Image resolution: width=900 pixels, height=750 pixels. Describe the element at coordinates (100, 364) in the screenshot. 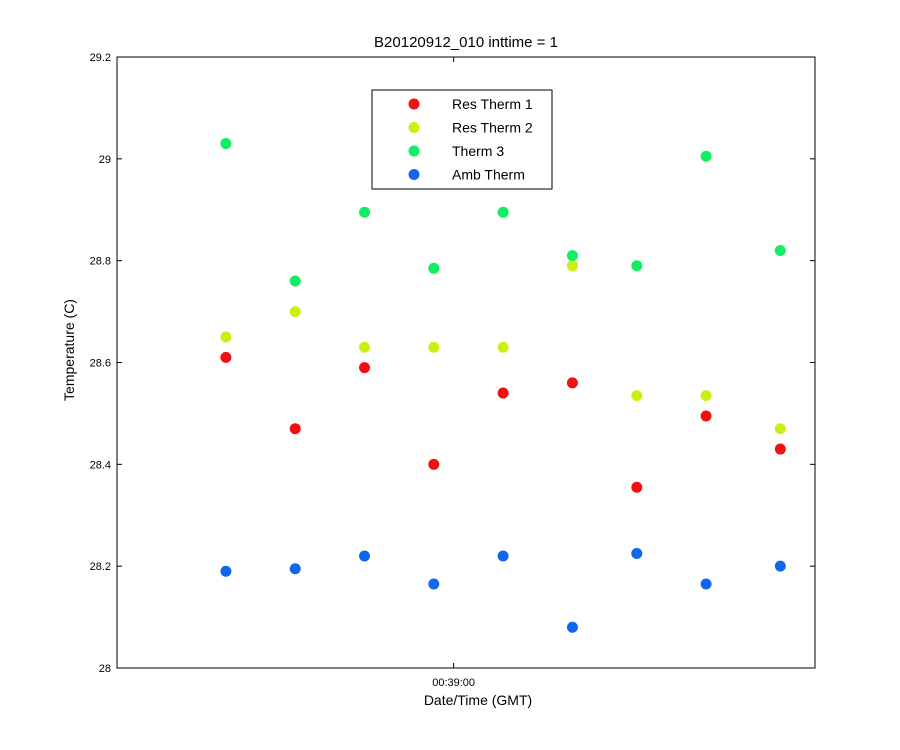

I see `y-tick-label: 28.6` at that location.